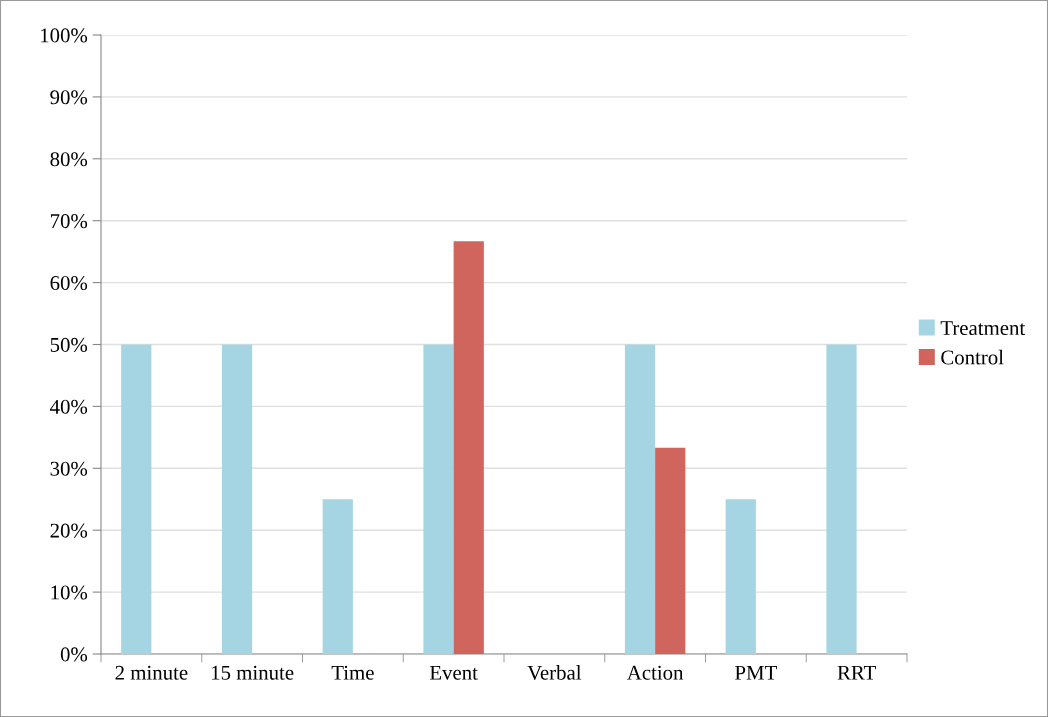 The width and height of the screenshot is (1048, 717). I want to click on x-tick-label: RRT, so click(856, 672).